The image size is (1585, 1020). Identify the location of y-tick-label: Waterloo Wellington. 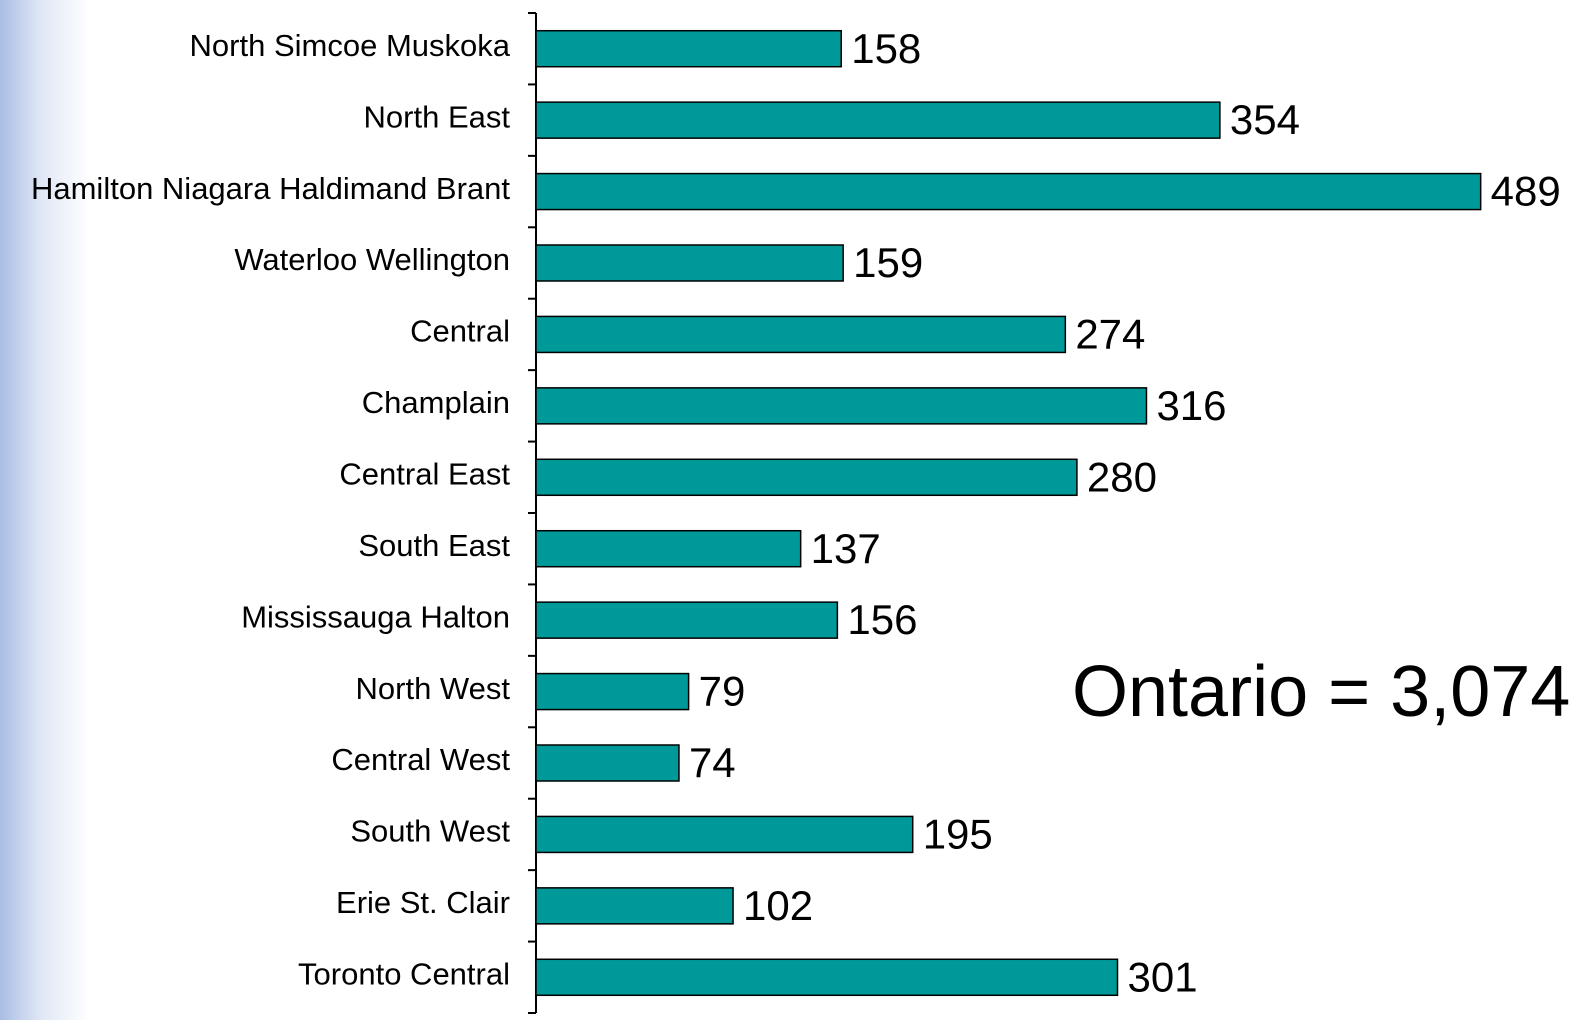
(372, 259).